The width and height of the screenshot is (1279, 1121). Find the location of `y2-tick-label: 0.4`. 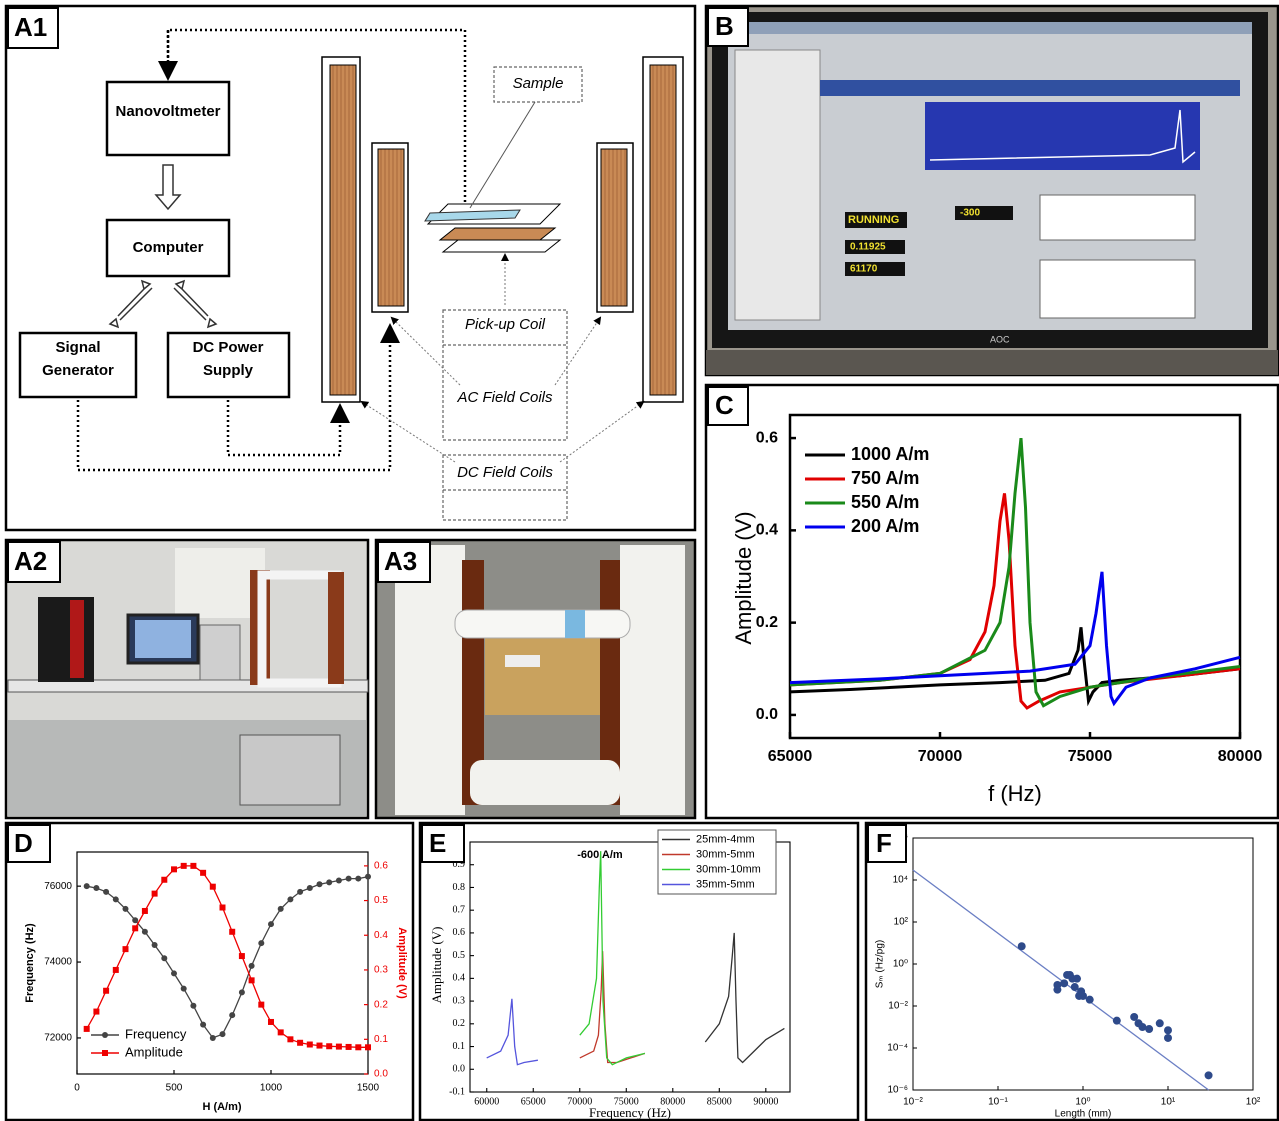

y2-tick-label: 0.4 is located at coordinates (381, 935).